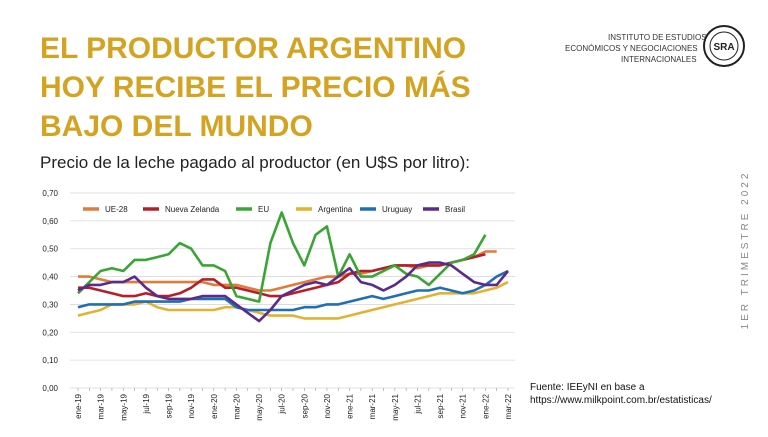 The image size is (768, 437). Describe the element at coordinates (657, 37) in the screenshot. I see `institute-line: INSTITUTO DE ESTUDIOS` at that location.